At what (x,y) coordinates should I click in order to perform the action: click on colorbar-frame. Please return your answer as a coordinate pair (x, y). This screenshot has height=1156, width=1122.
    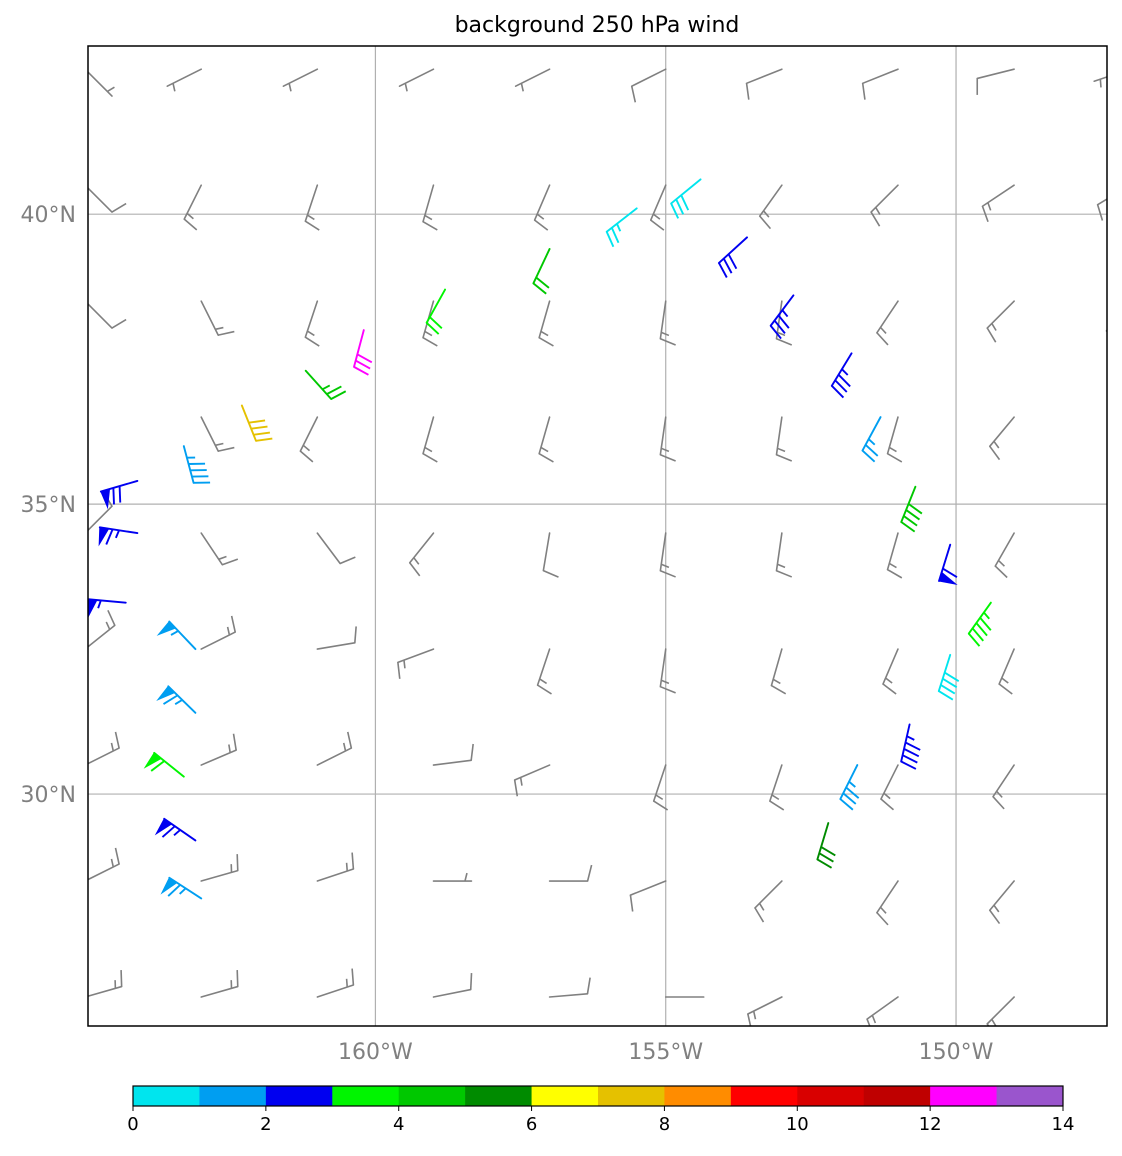
    Looking at the image, I should click on (598, 1096).